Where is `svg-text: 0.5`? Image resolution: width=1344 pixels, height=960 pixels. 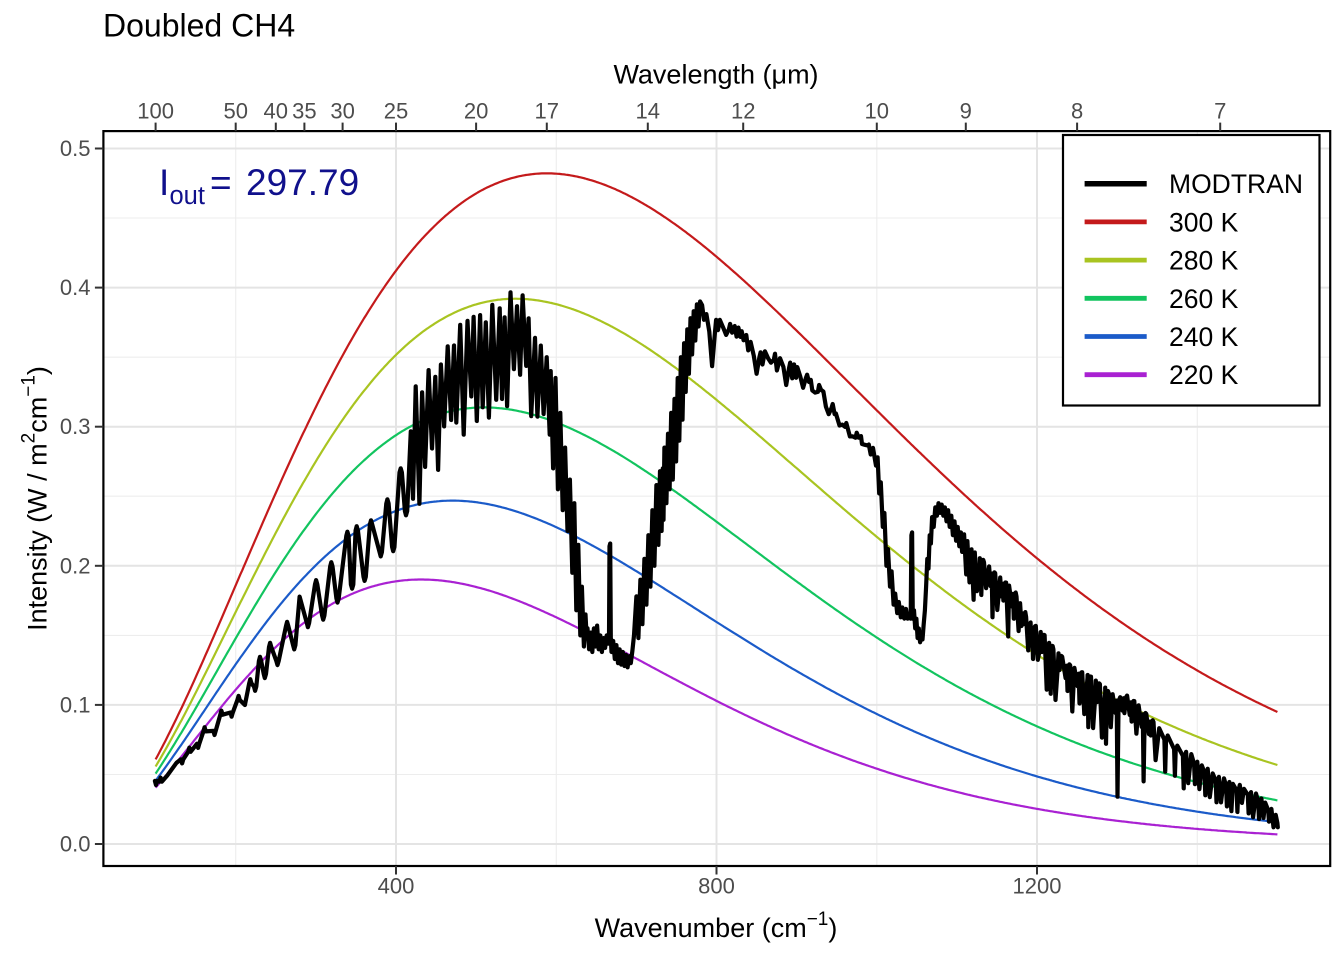
svg-text: 0.5 is located at coordinates (75, 148).